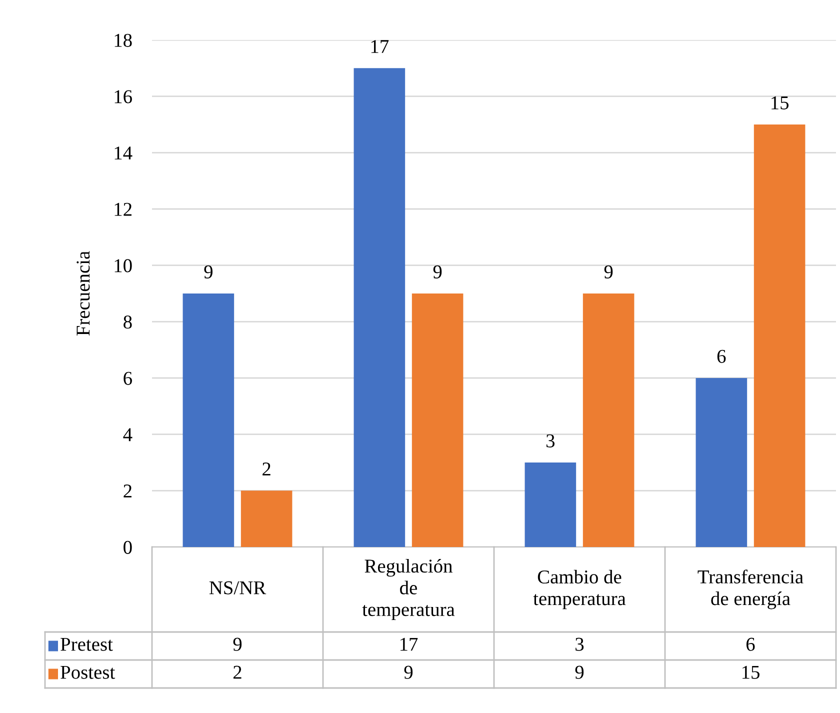 Image resolution: width=840 pixels, height=713 pixels. What do you see at coordinates (127, 435) in the screenshot?
I see `y-tick-label: 4` at bounding box center [127, 435].